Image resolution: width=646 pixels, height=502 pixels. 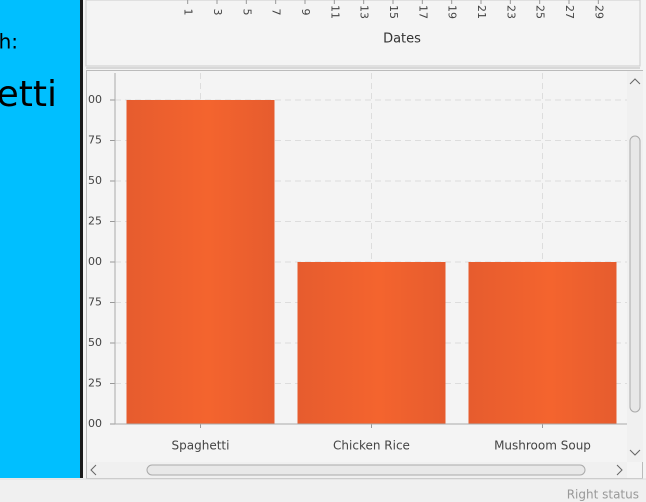 What do you see at coordinates (246, 12) in the screenshot?
I see `x-tick-label: 5` at bounding box center [246, 12].